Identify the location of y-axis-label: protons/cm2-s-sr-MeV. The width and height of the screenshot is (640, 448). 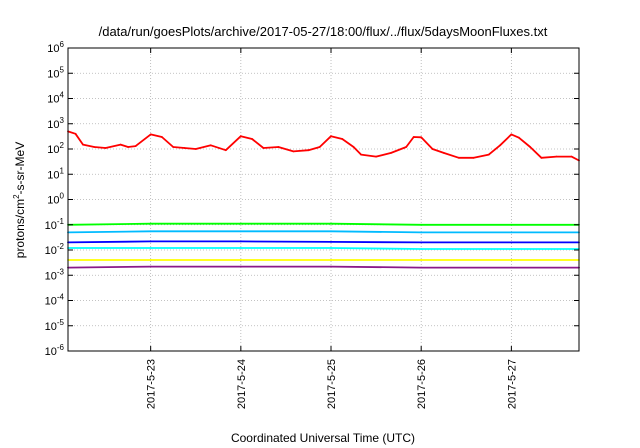
(19, 200).